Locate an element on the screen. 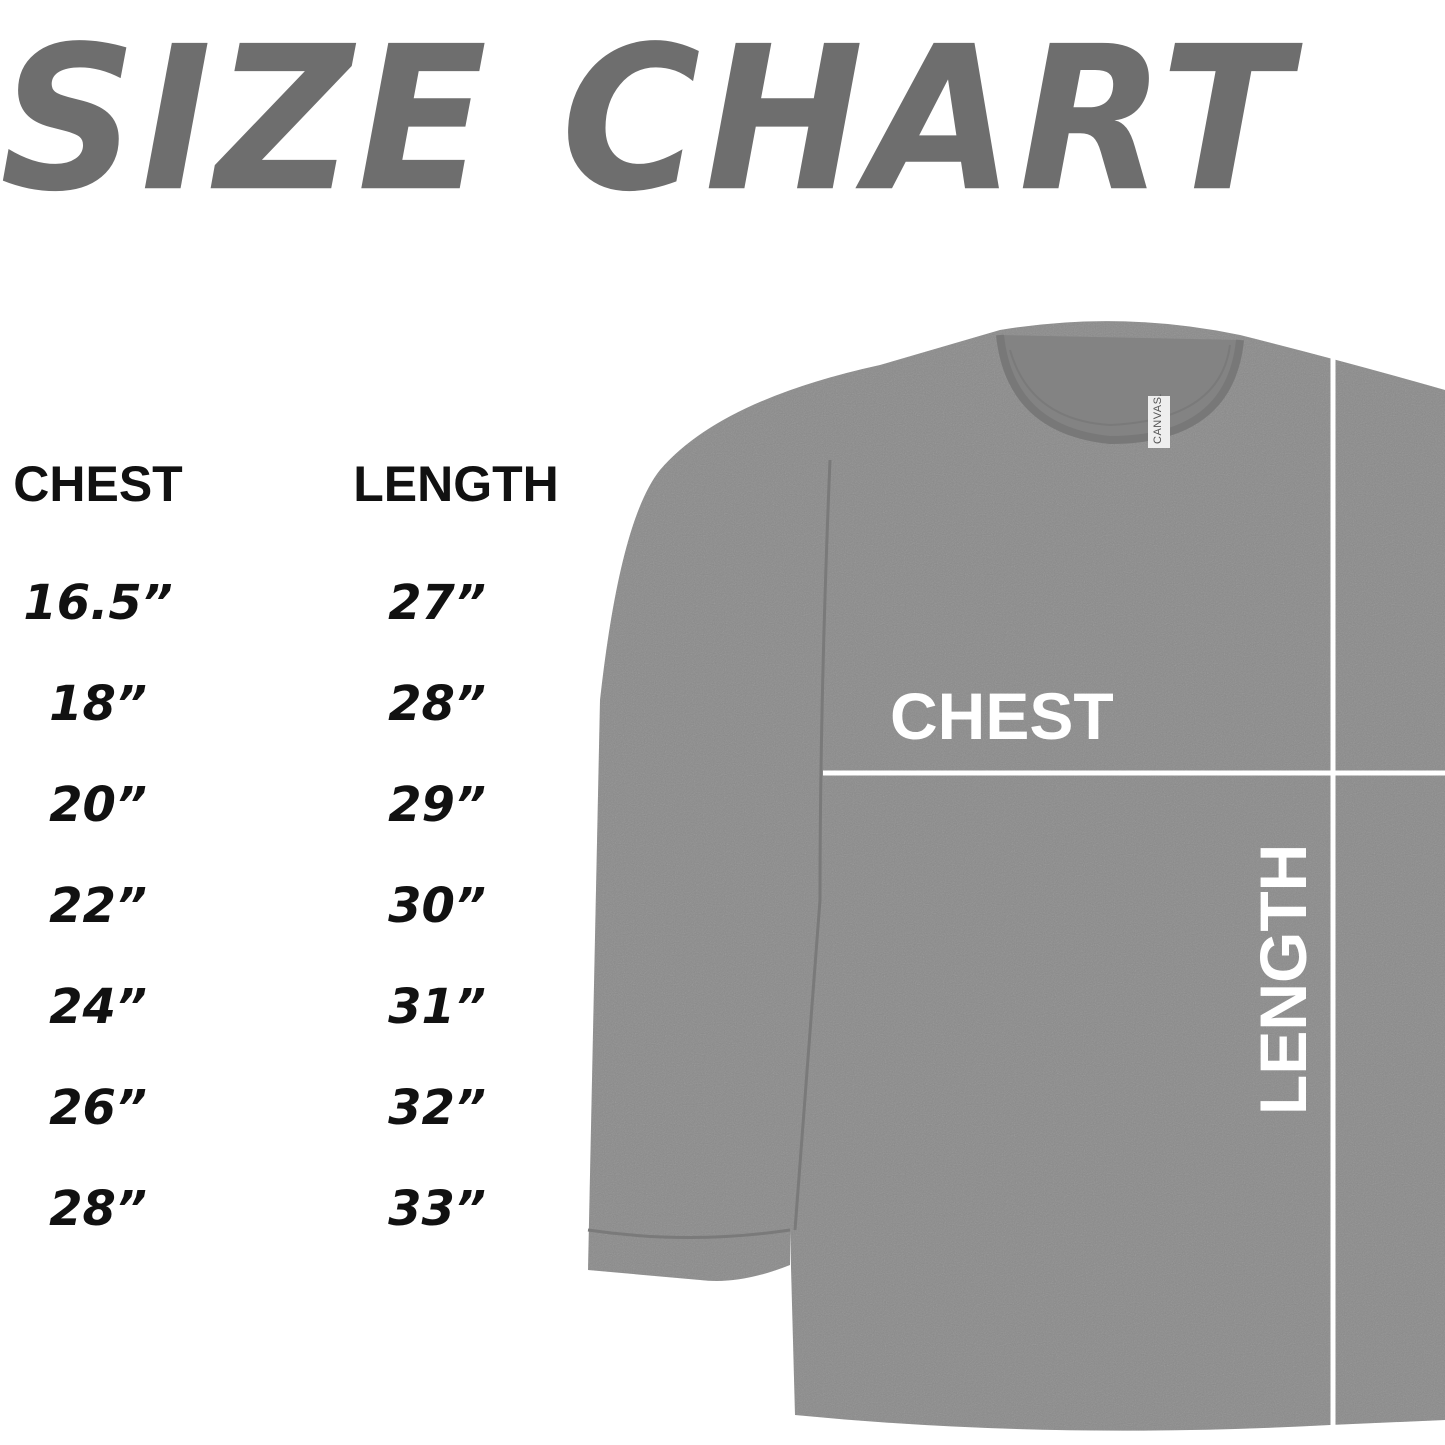 The width and height of the screenshot is (1445, 1445). length-value: 33” is located at coordinates (437, 1209).